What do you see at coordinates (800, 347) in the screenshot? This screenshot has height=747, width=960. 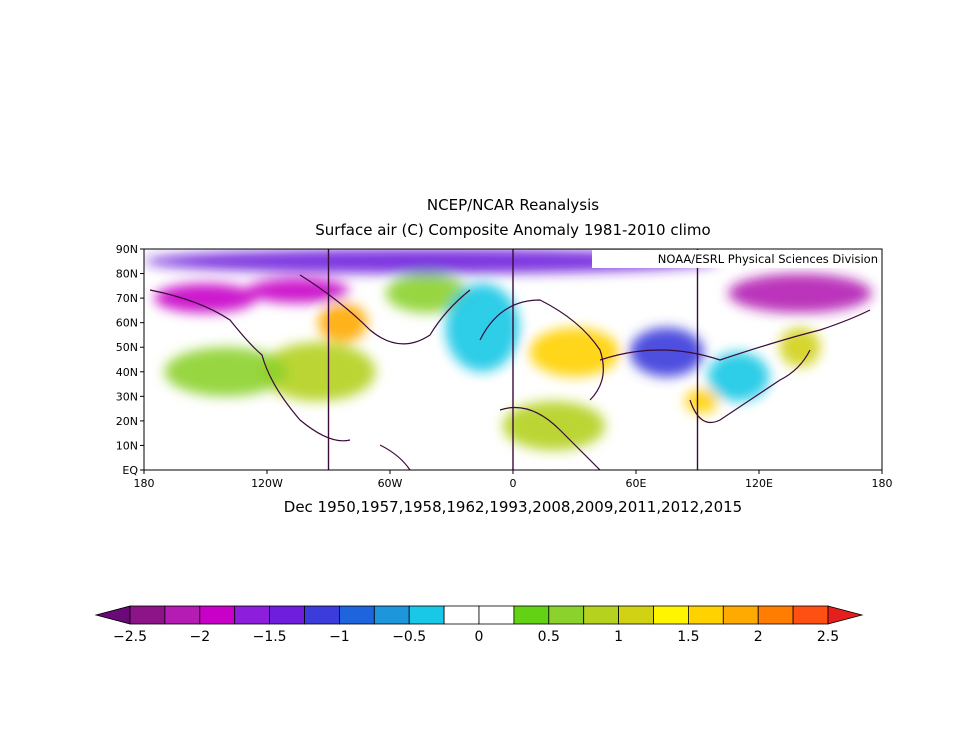 I see `anomaly-japan-warm` at bounding box center [800, 347].